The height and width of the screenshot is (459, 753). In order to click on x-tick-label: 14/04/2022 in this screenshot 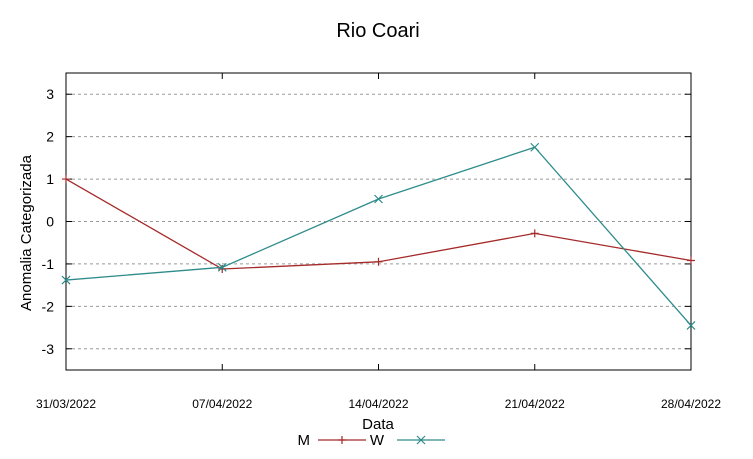, I will do `click(378, 404)`.